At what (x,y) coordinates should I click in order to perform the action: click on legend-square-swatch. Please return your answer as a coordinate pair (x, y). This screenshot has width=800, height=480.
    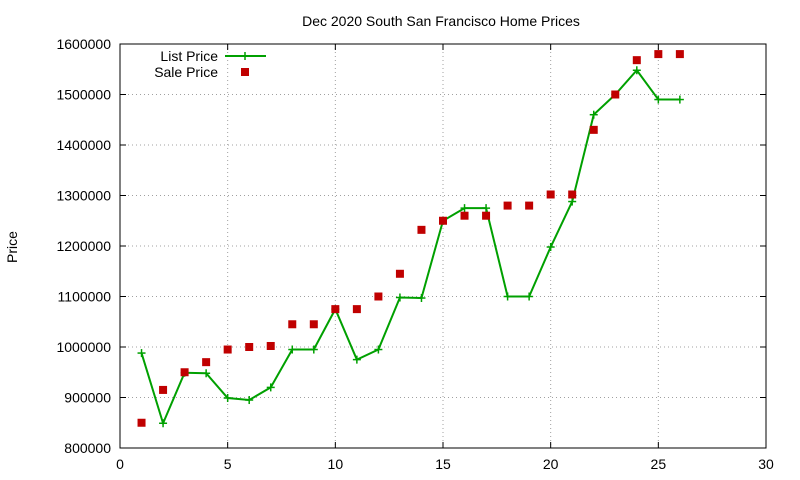
    Looking at the image, I should click on (245, 72).